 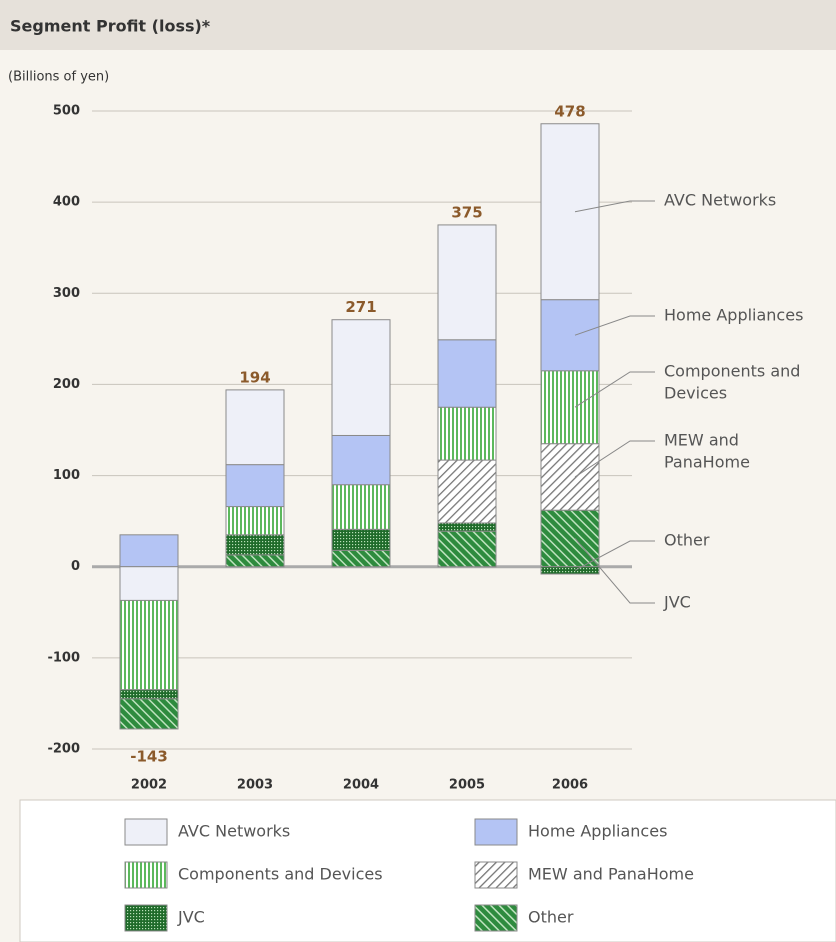 I want to click on axis-unit: (Billions of yen), so click(x=58, y=77).